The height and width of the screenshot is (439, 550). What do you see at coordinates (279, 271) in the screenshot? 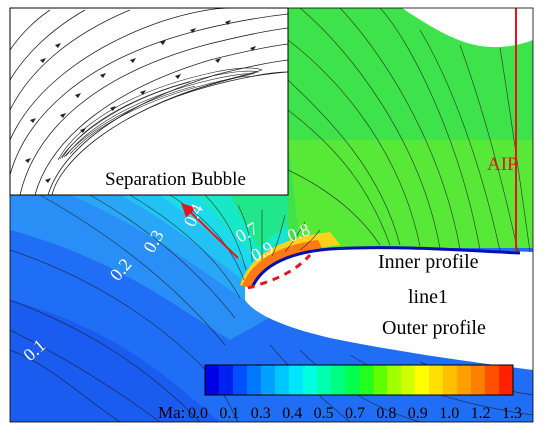
I see `line1-dashed` at bounding box center [279, 271].